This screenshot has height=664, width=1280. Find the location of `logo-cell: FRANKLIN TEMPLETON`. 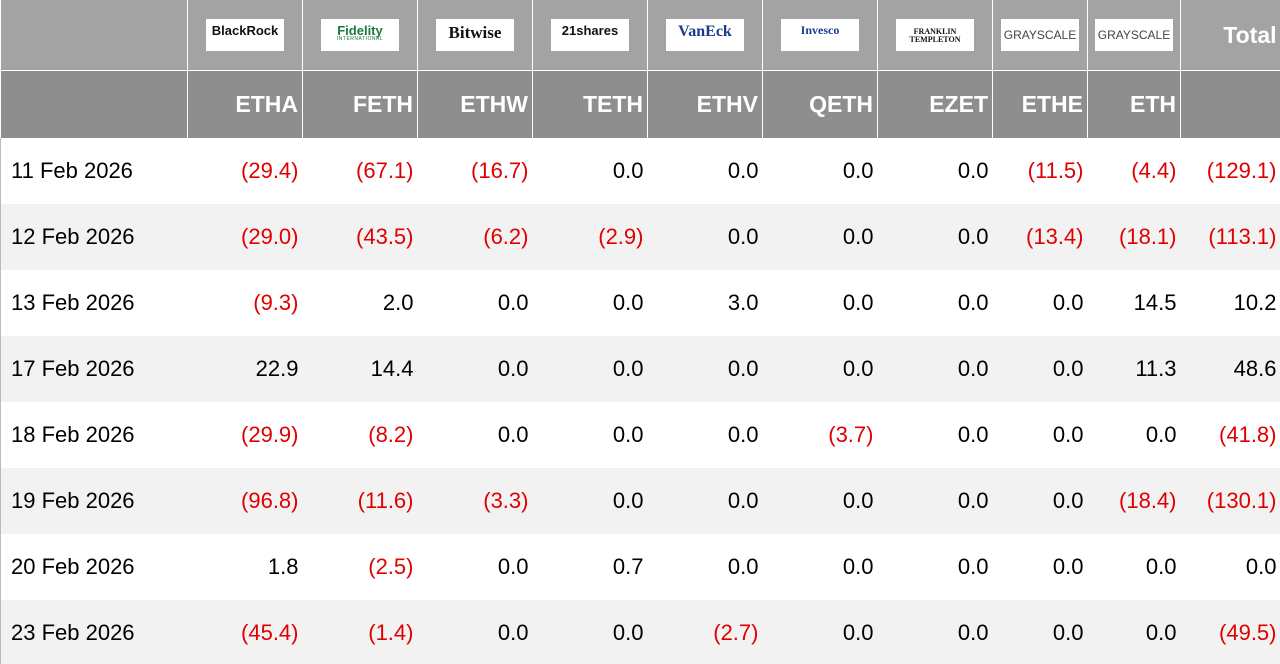

logo-cell: FRANKLIN TEMPLETON is located at coordinates (935, 35).